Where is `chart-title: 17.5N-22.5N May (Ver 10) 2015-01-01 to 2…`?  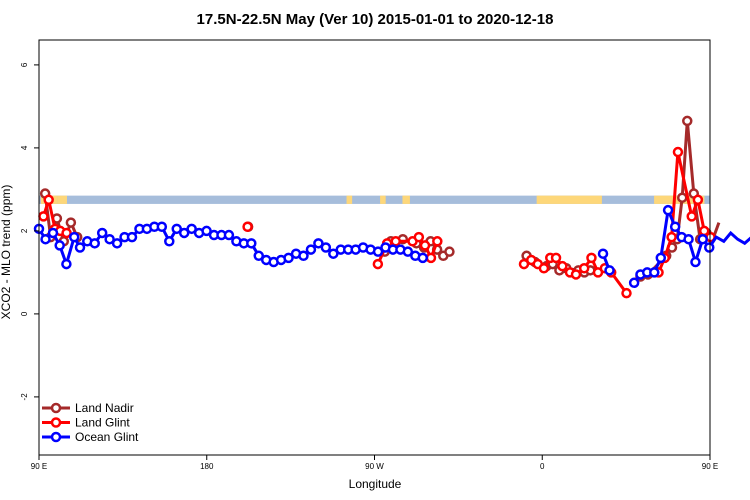
chart-title: 17.5N-22.5N May (Ver 10) 2015-01-01 to 2… is located at coordinates (375, 19).